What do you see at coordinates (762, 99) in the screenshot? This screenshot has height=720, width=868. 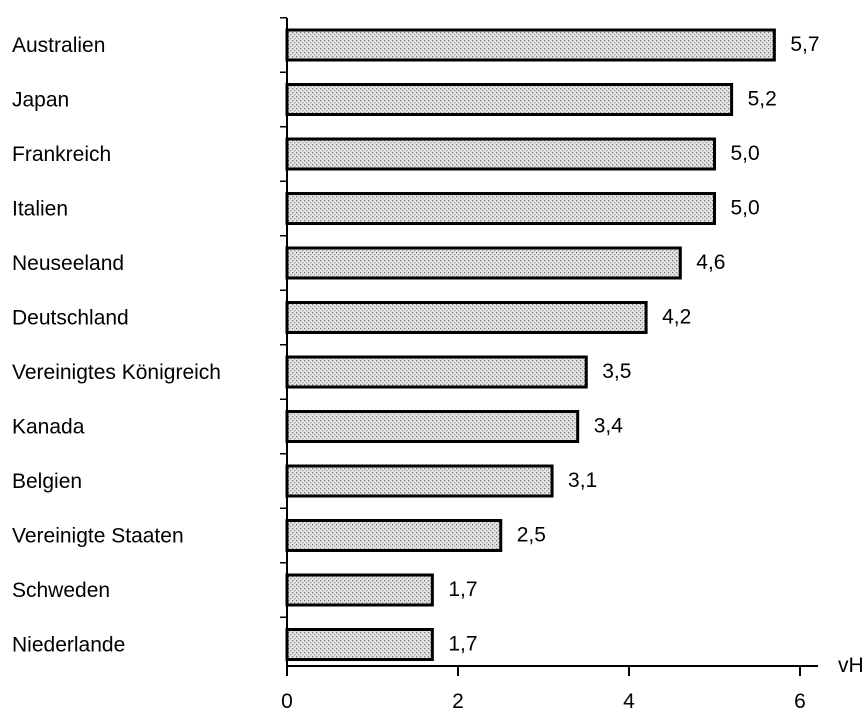 I see `value-label: 5,2` at bounding box center [762, 99].